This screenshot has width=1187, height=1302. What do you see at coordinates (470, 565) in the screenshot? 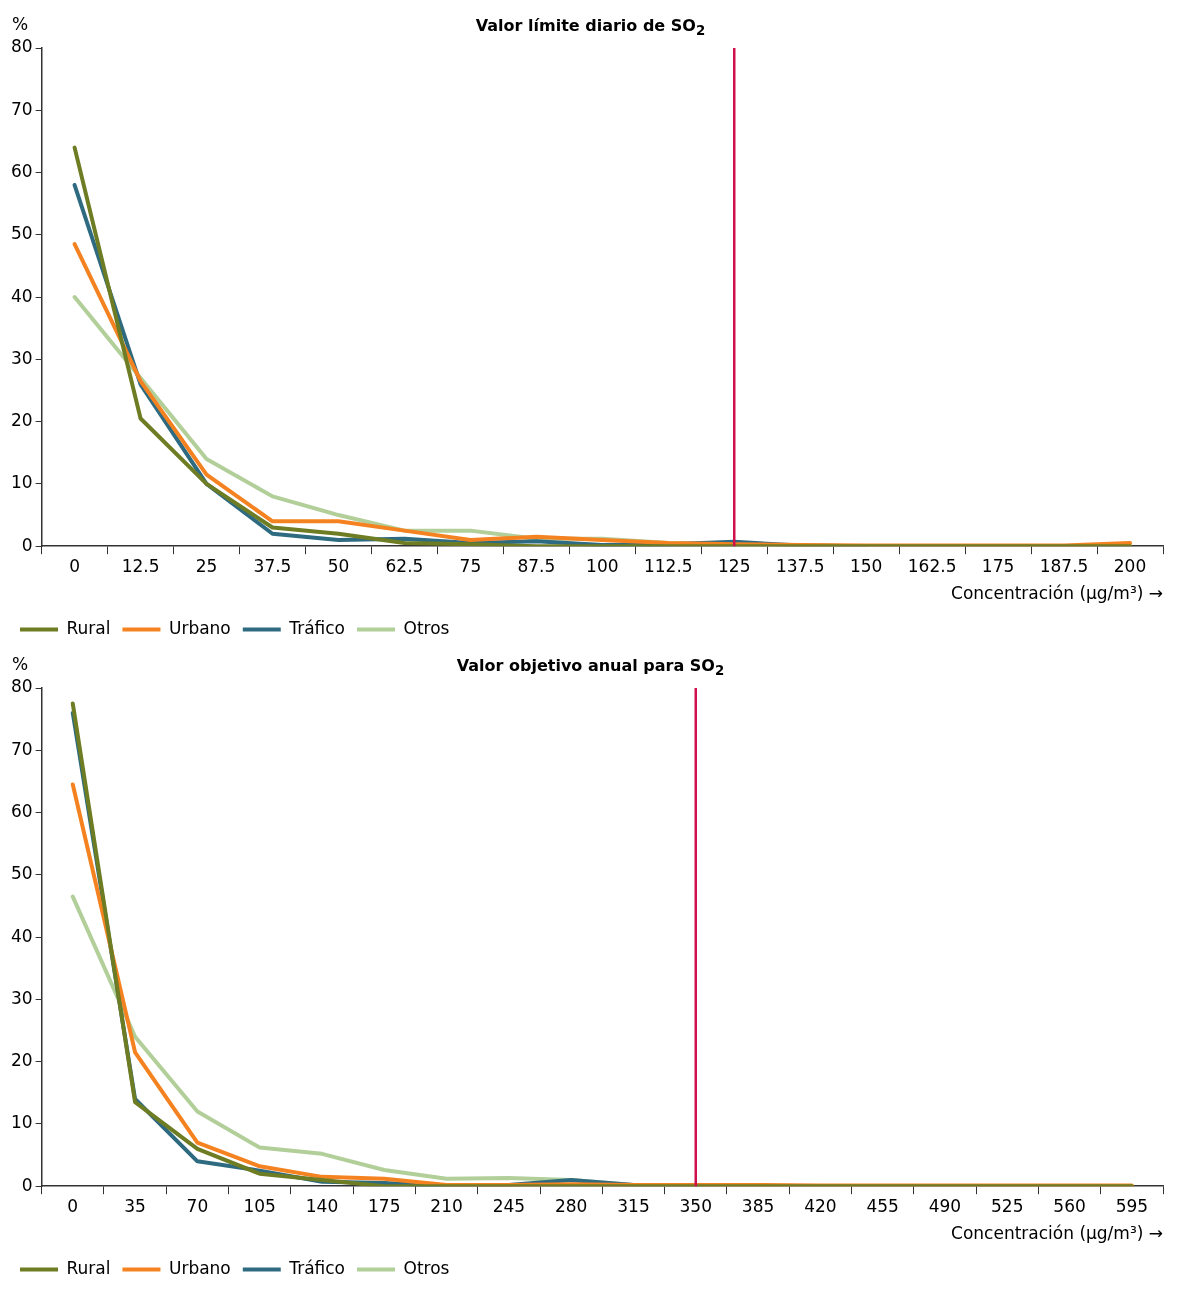
I see `x-tick-label: 75` at bounding box center [470, 565].